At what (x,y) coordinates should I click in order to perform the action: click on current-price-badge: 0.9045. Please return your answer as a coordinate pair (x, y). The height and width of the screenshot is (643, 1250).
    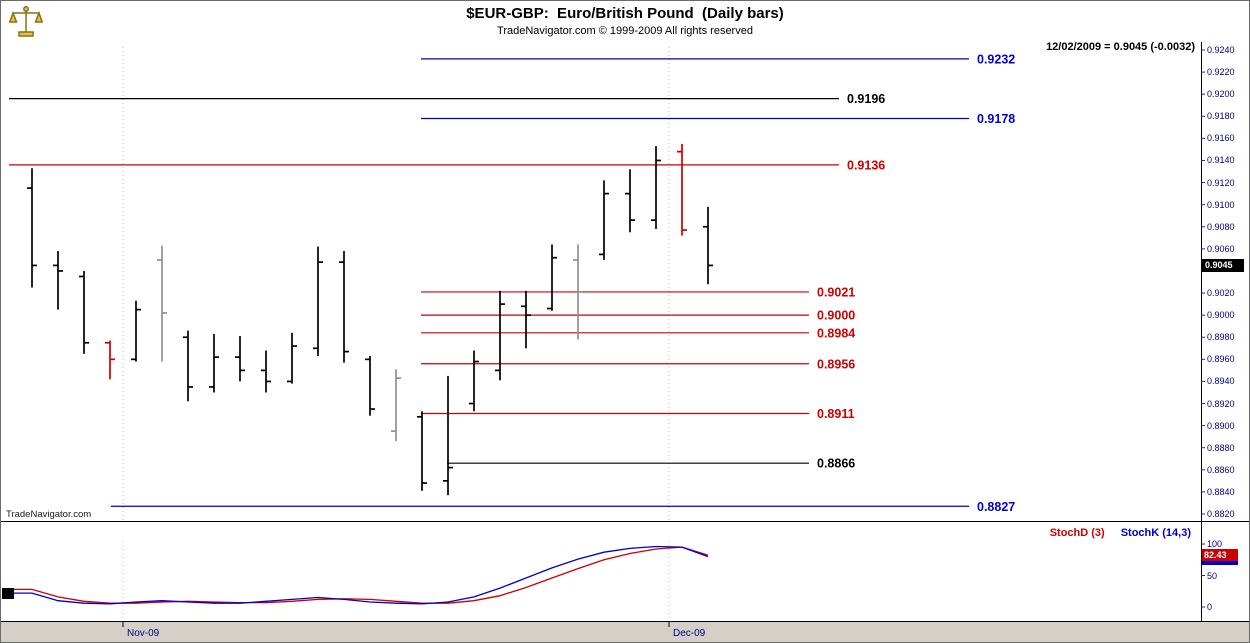
    Looking at the image, I should click on (1223, 265).